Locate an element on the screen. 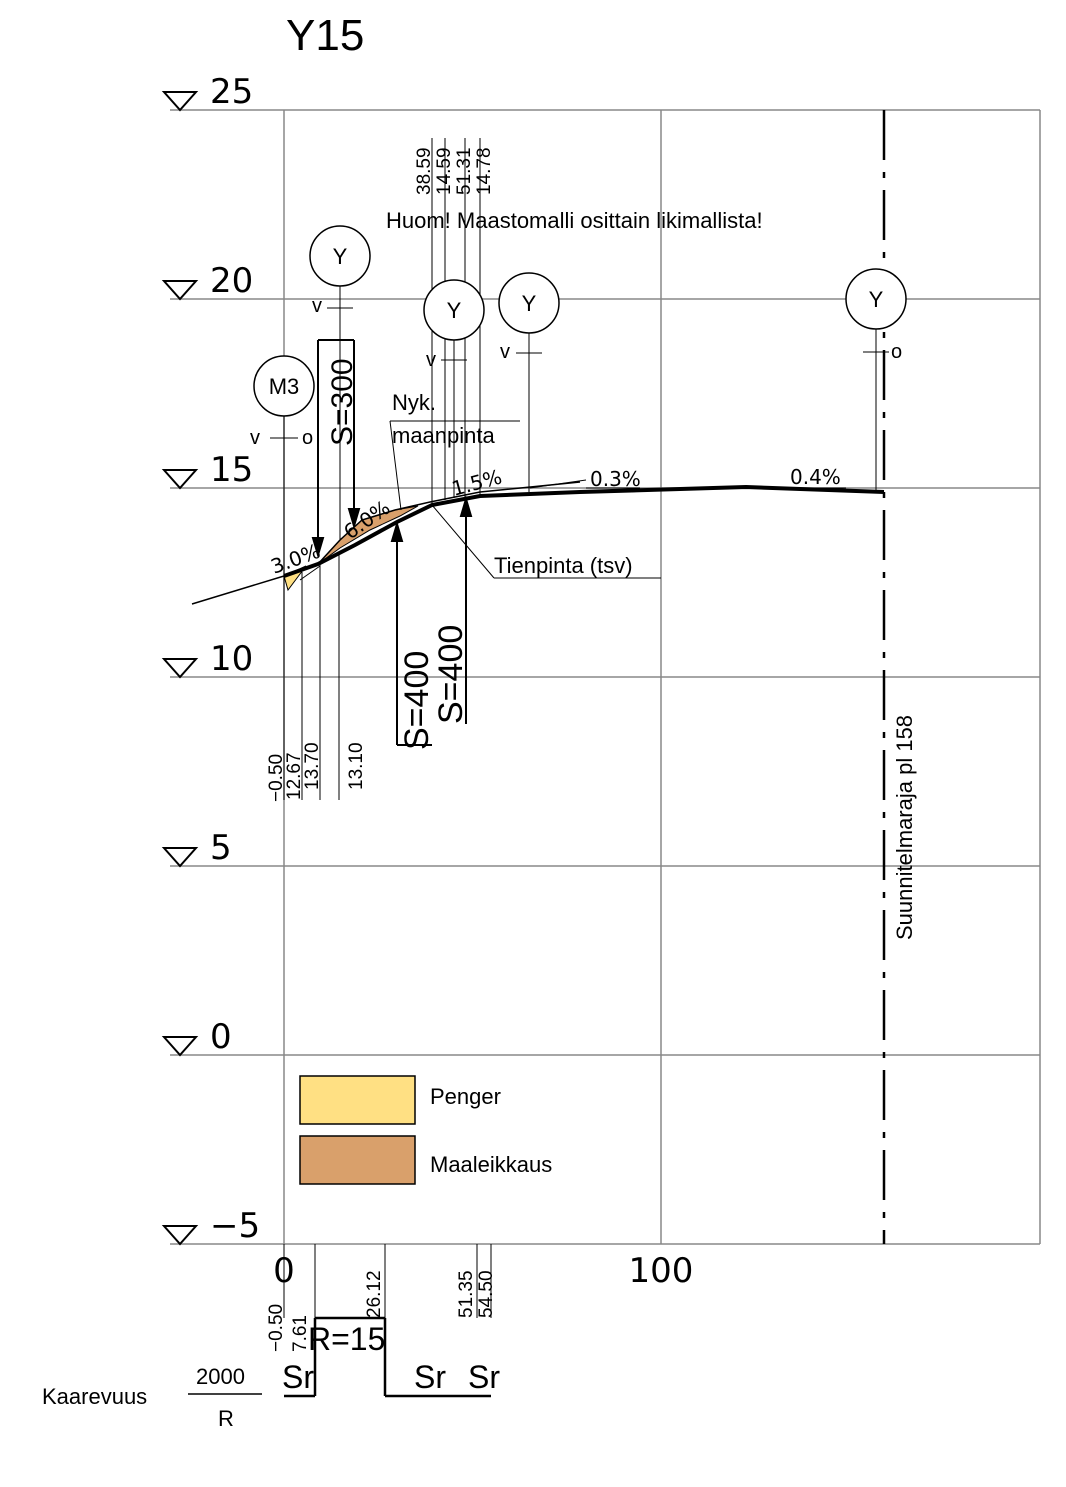 The width and height of the screenshot is (1066, 1487). dimension-value: 26.12 is located at coordinates (374, 1294).